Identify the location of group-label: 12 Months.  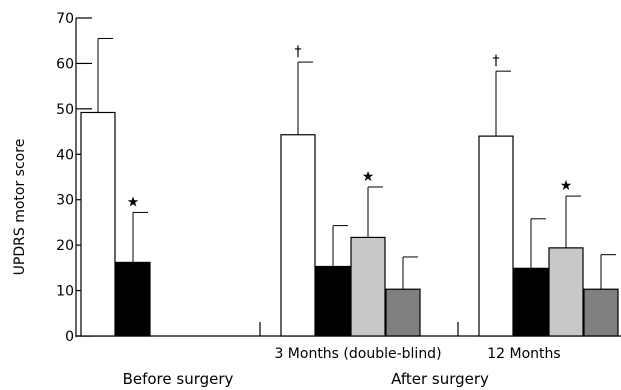
(523, 354).